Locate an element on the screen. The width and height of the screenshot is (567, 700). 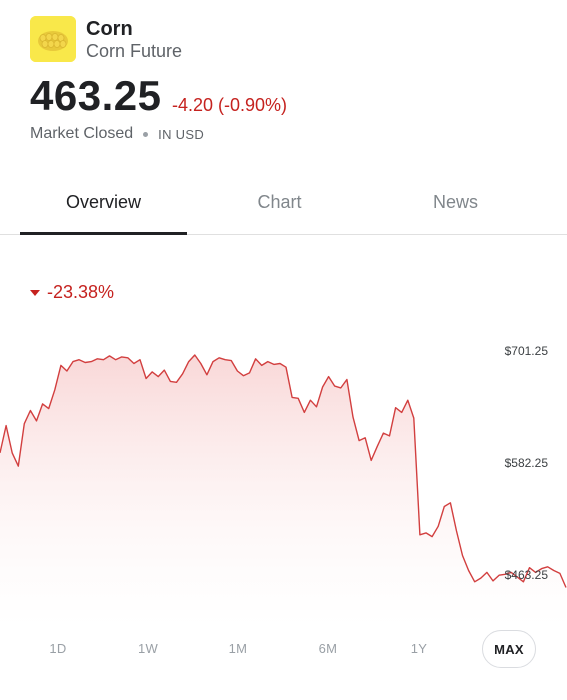
y-tick-label: $582.25 is located at coordinates (527, 463).